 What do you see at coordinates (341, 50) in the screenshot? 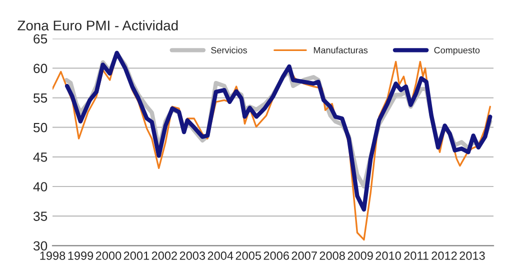
I see `legend-label: Manufacturas` at bounding box center [341, 50].